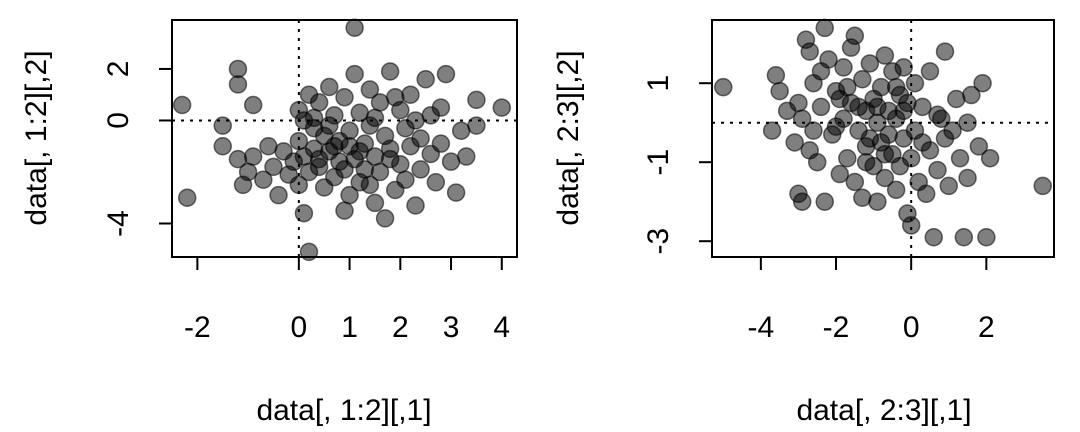  Describe the element at coordinates (451, 327) in the screenshot. I see `x-tick-label: 3` at that location.